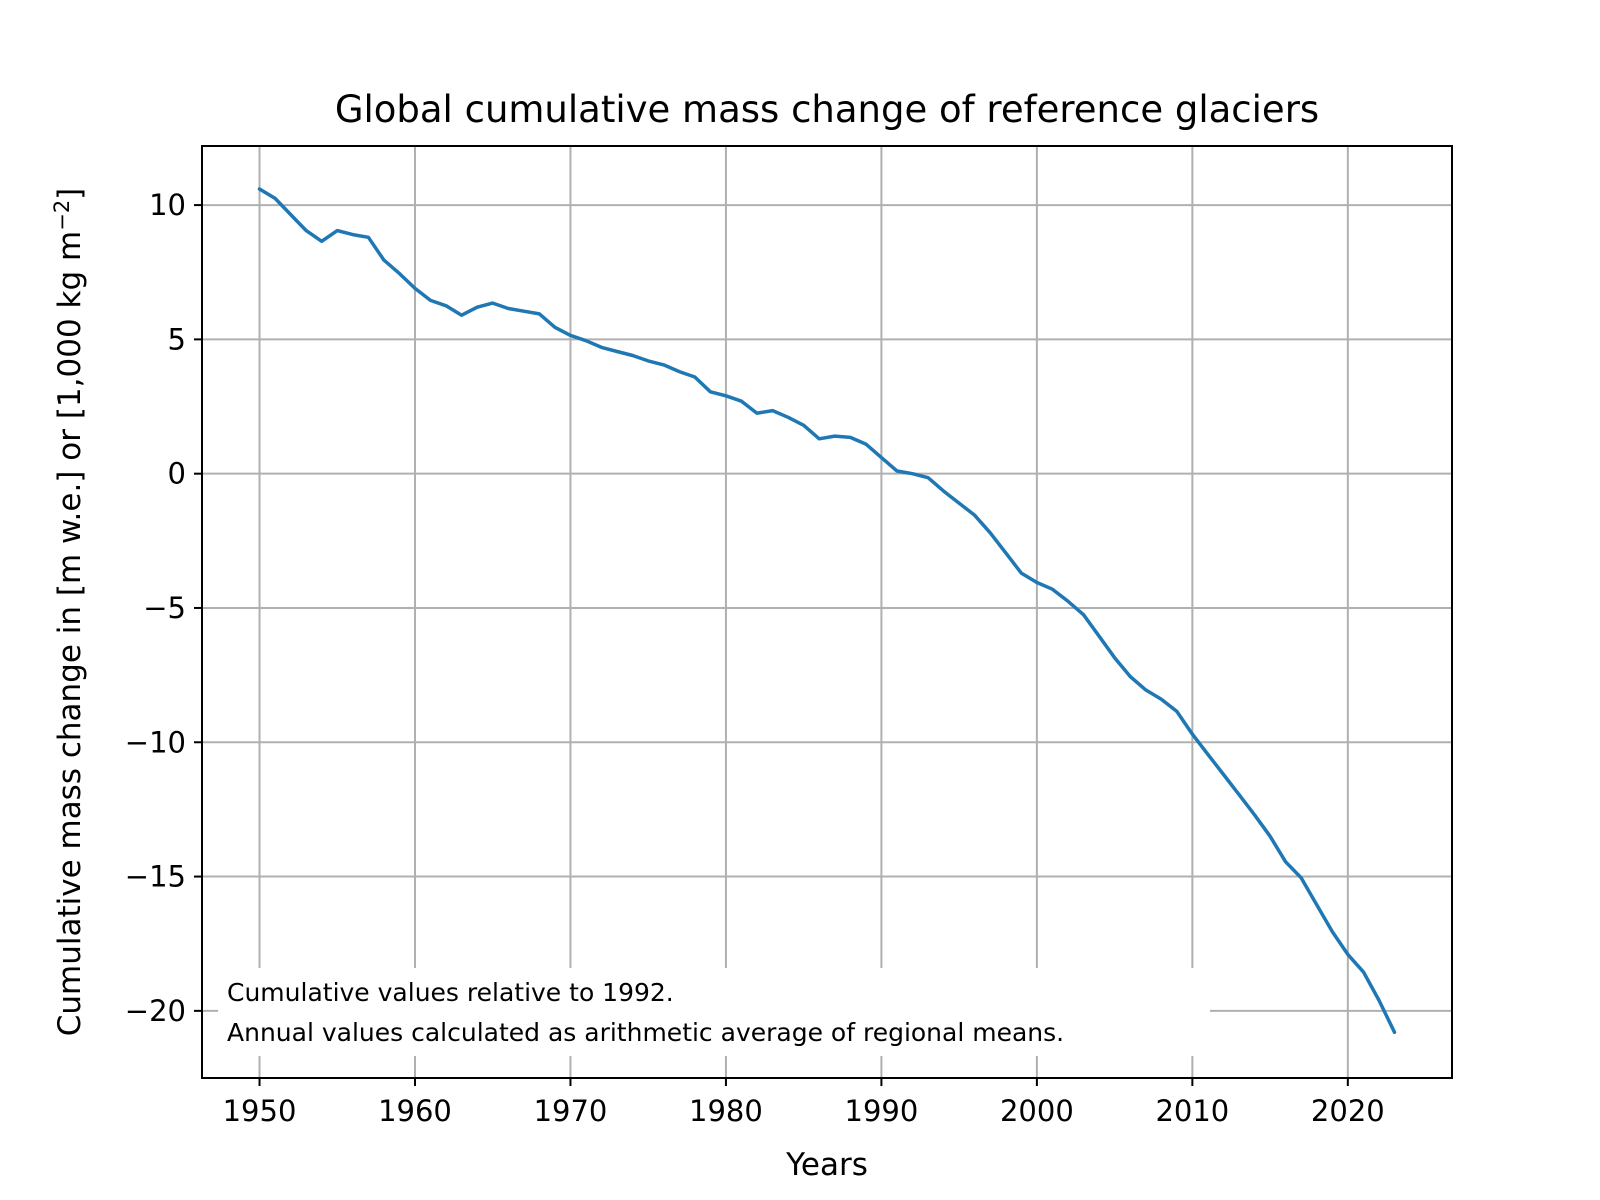 This screenshot has width=1600, height=1200. I want to click on annotation-background, so click(714, 1012).